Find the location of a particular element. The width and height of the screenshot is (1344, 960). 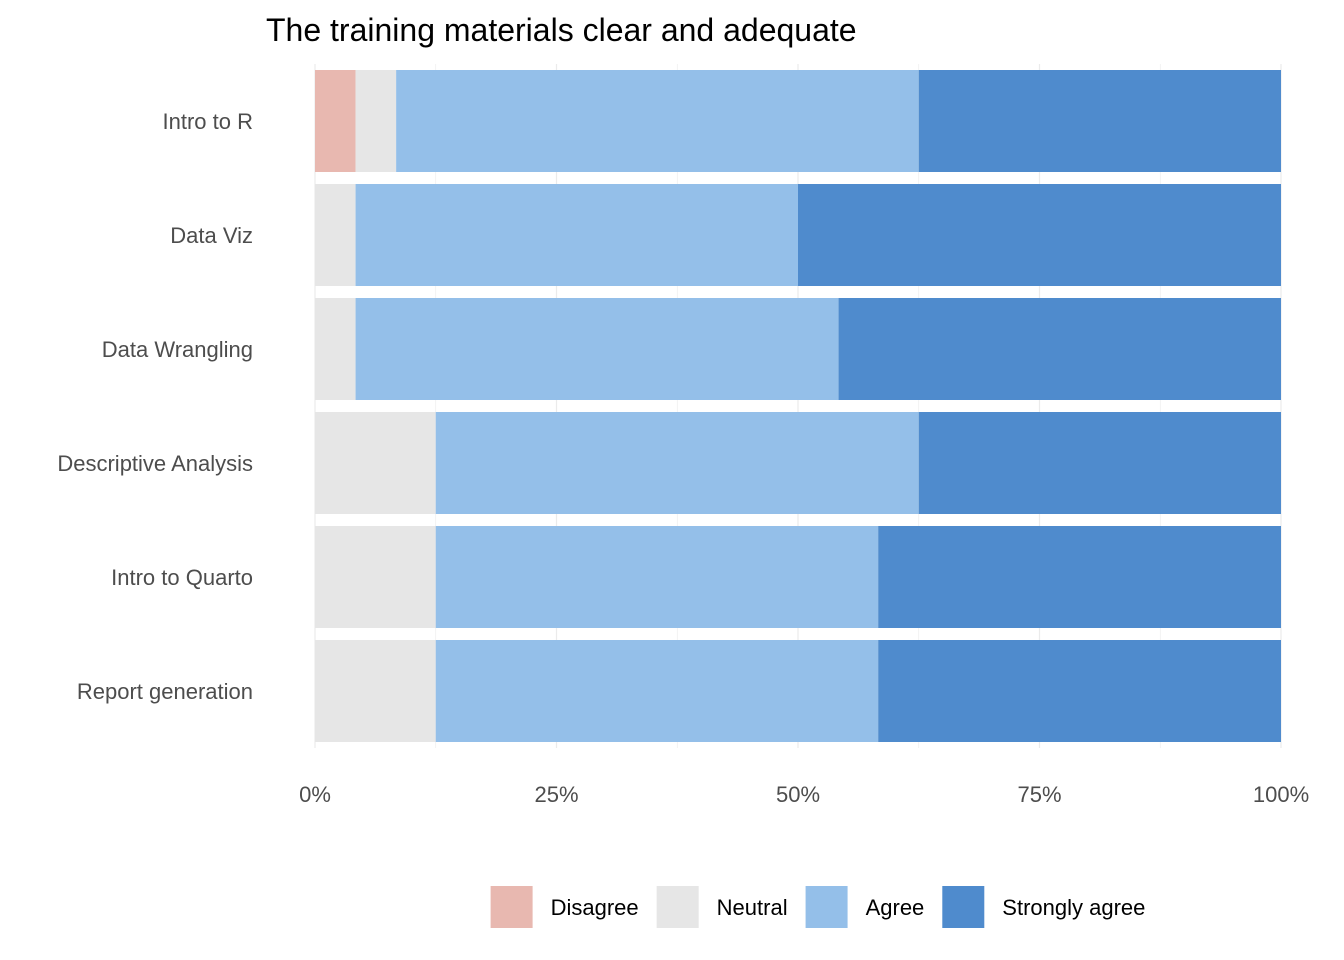

x-tick-label: 75% is located at coordinates (1039, 794).